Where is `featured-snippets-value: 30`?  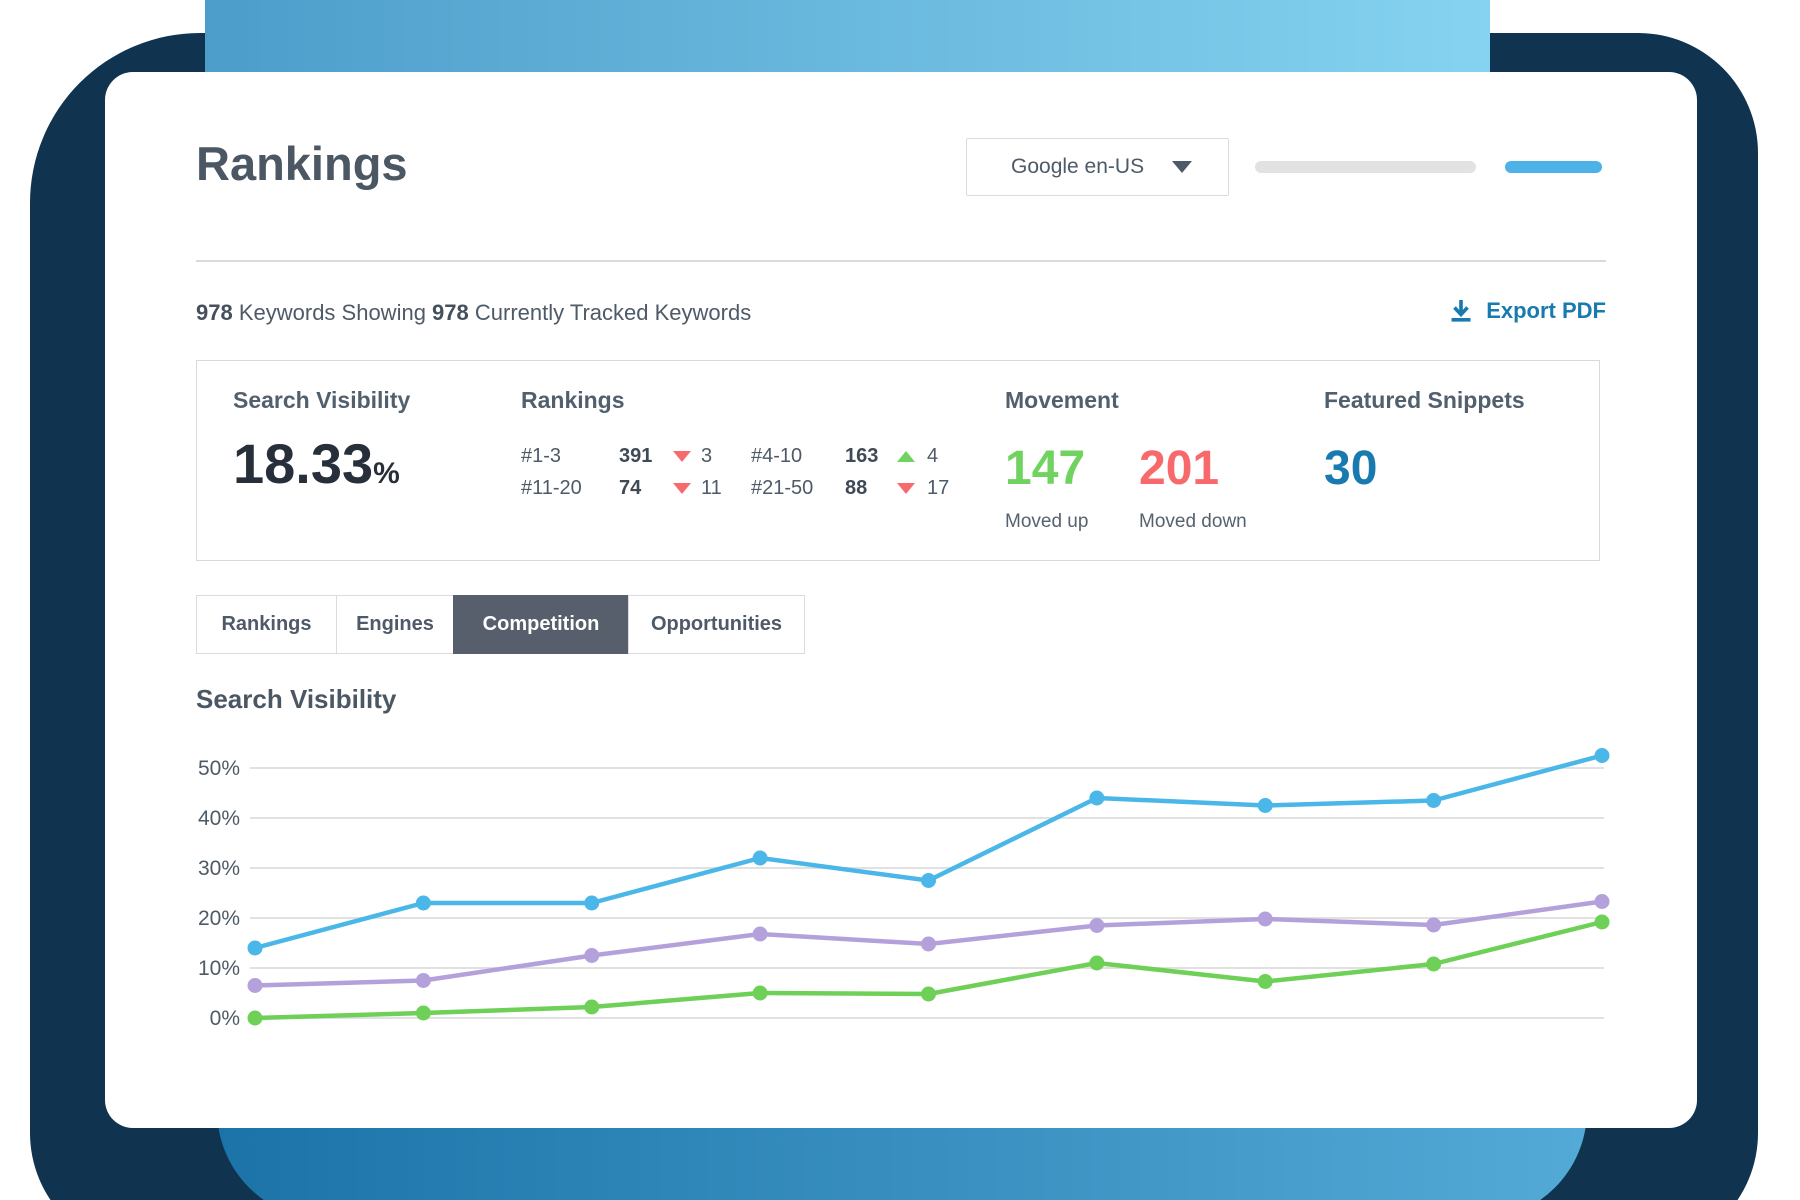
featured-snippets-value: 30 is located at coordinates (1351, 468).